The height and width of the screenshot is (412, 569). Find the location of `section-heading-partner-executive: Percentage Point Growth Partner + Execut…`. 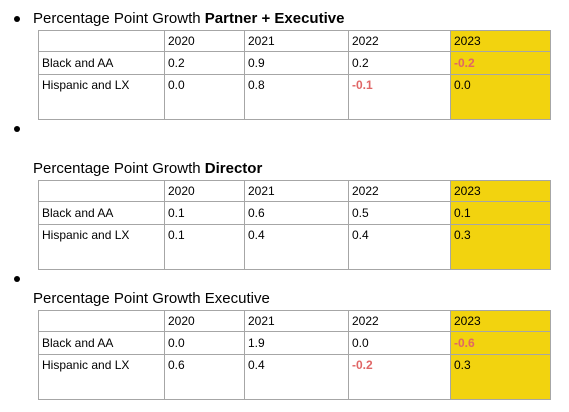

section-heading-partner-executive: Percentage Point Growth Partner + Execut… is located at coordinates (189, 18).